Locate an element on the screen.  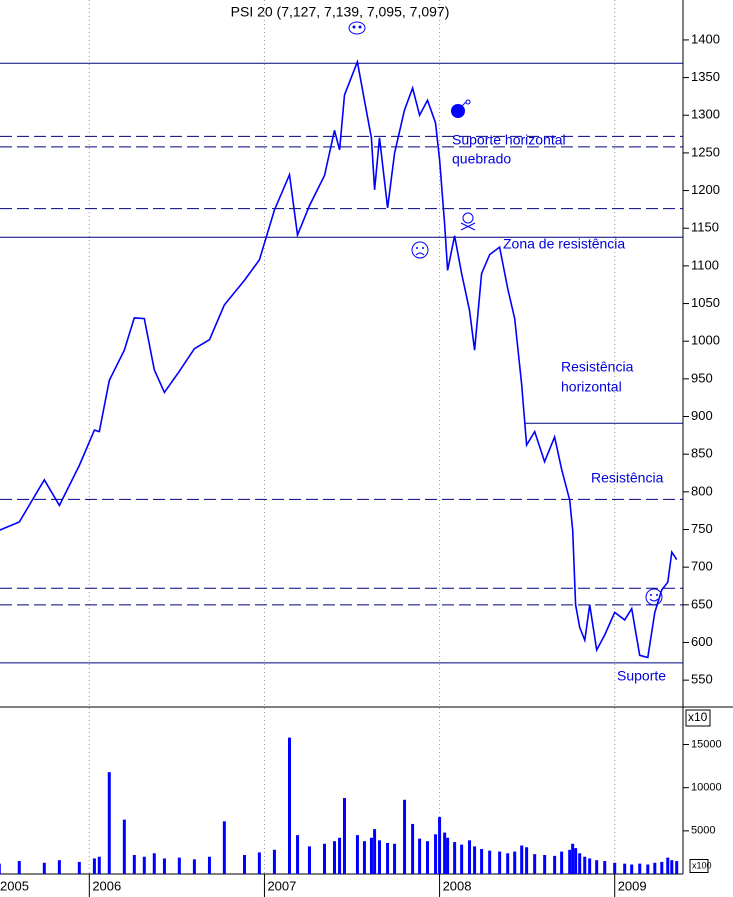
annotation: Resistência is located at coordinates (597, 367).